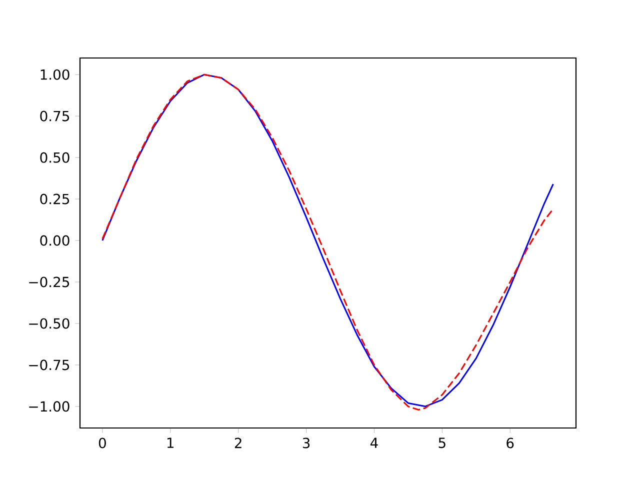 The height and width of the screenshot is (480, 640). I want to click on x-tick-label: 0, so click(102, 443).